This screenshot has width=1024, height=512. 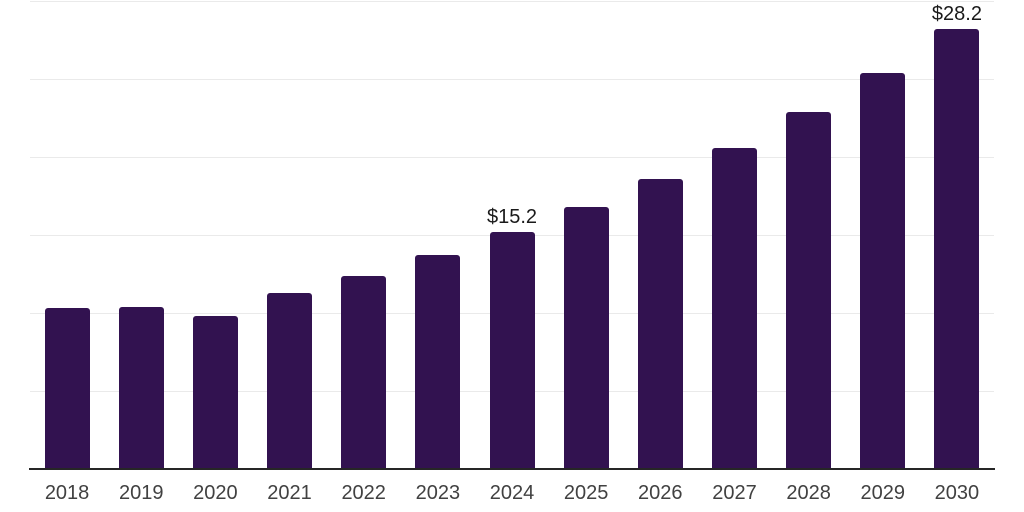 What do you see at coordinates (290, 380) in the screenshot?
I see `bar-2021` at bounding box center [290, 380].